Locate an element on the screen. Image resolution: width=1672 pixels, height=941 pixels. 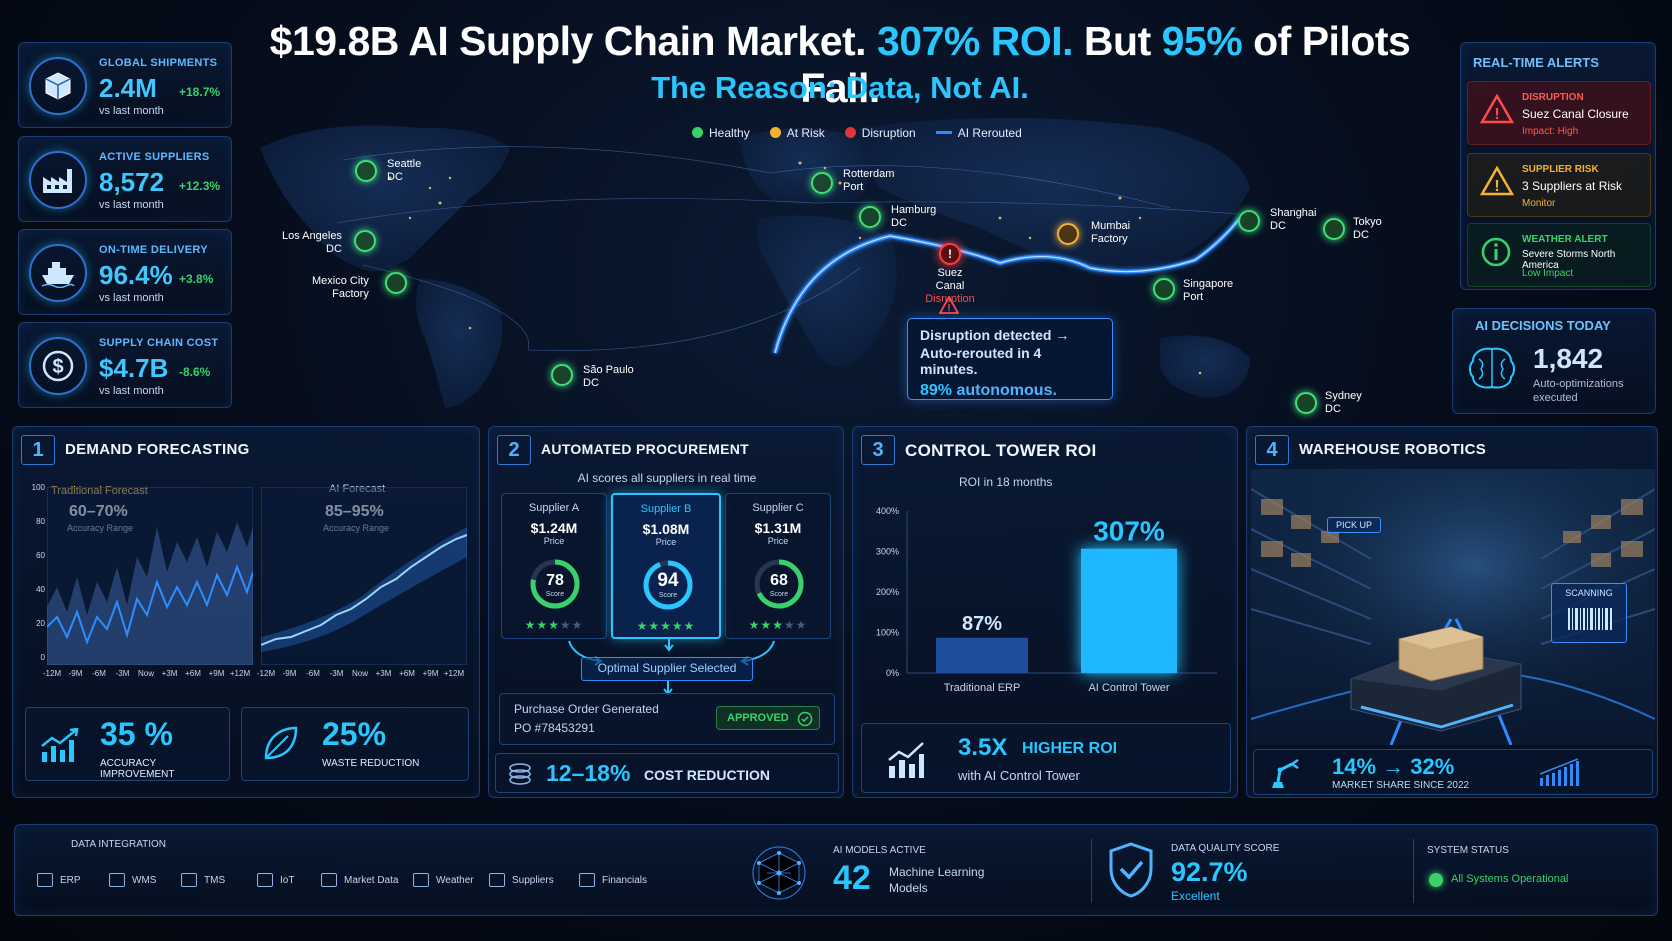
city-hamburg: Hamburg DC is located at coordinates (897, 217).